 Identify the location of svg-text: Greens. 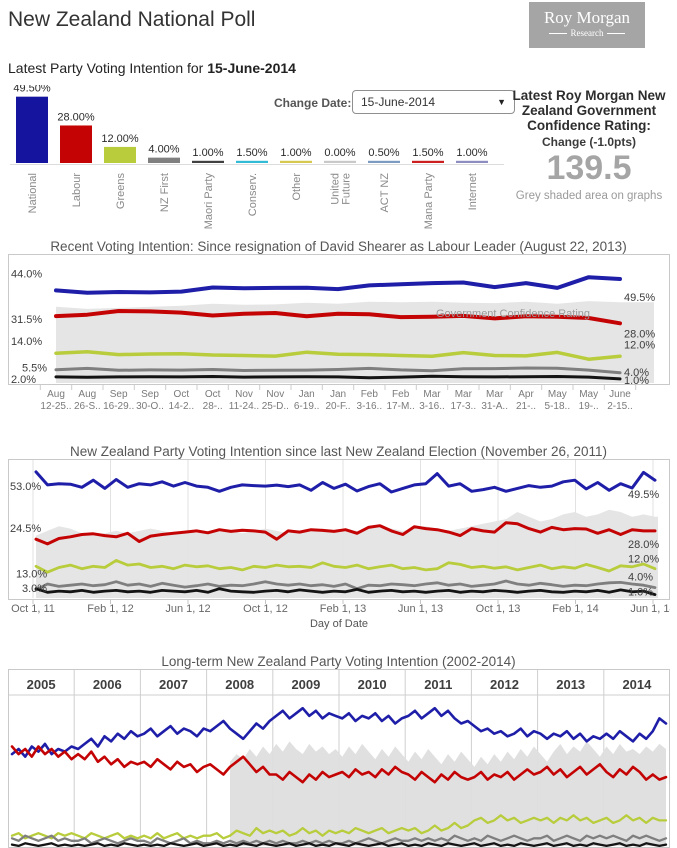
(121, 191).